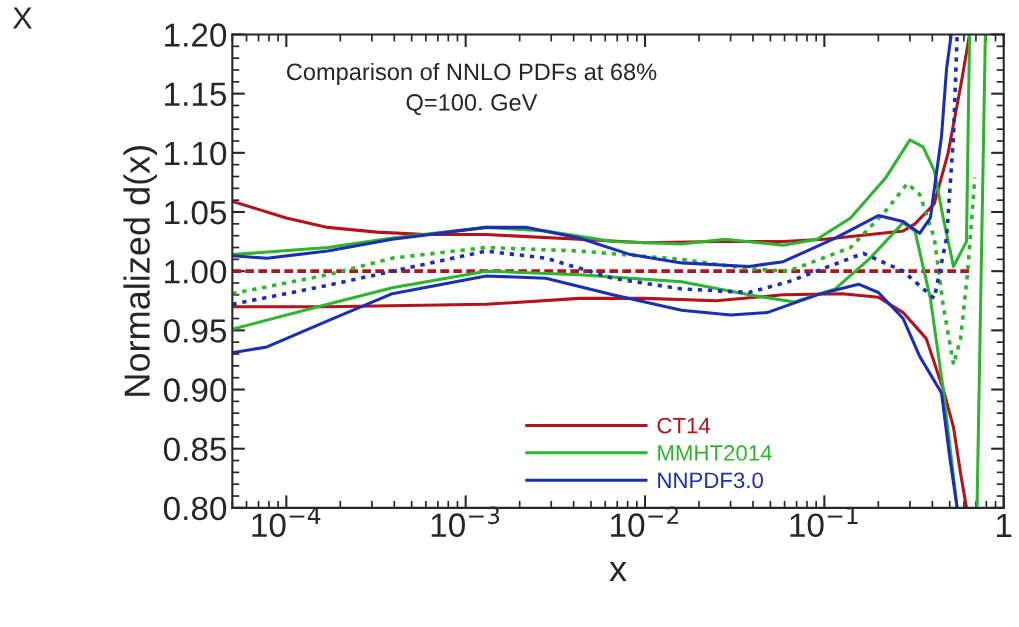 The height and width of the screenshot is (627, 1019). What do you see at coordinates (22, 18) in the screenshot?
I see `text: X` at bounding box center [22, 18].